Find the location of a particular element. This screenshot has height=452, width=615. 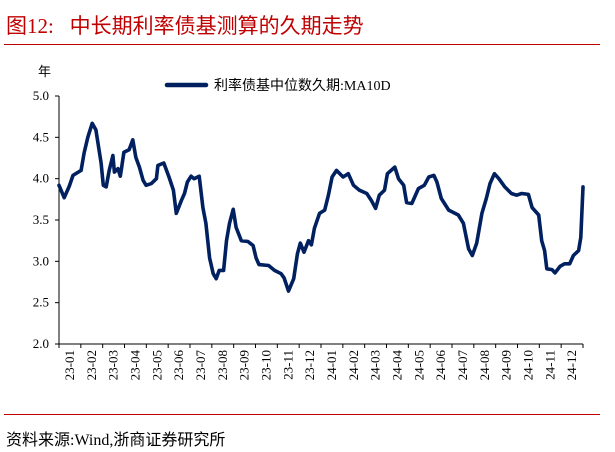

x-tick-label: 24-09 is located at coordinates (506, 365).